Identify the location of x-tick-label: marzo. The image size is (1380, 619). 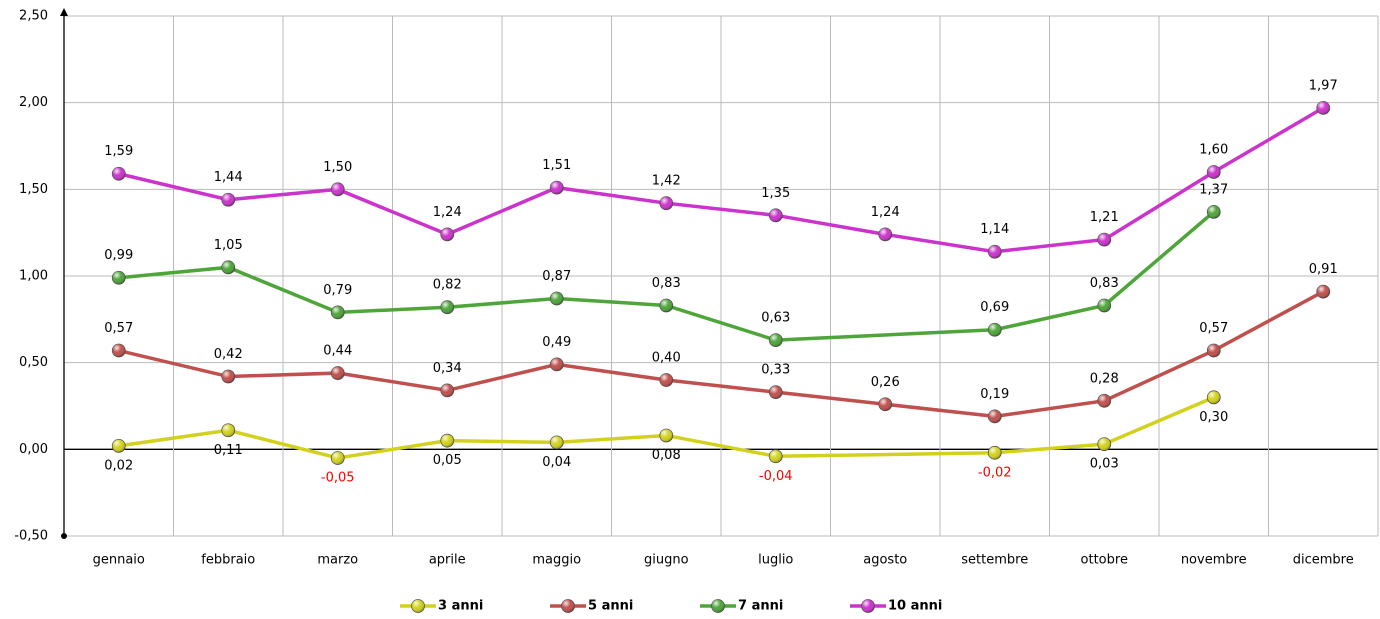
(337, 560).